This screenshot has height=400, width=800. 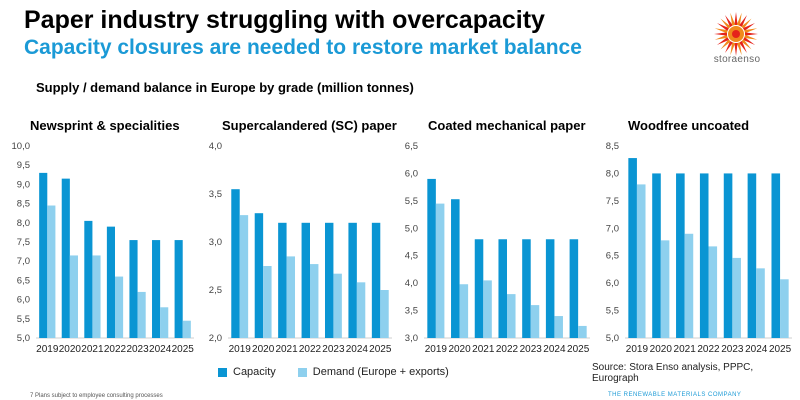 What do you see at coordinates (411, 146) in the screenshot?
I see `y-tick-coated-mechanical: 6,5` at bounding box center [411, 146].